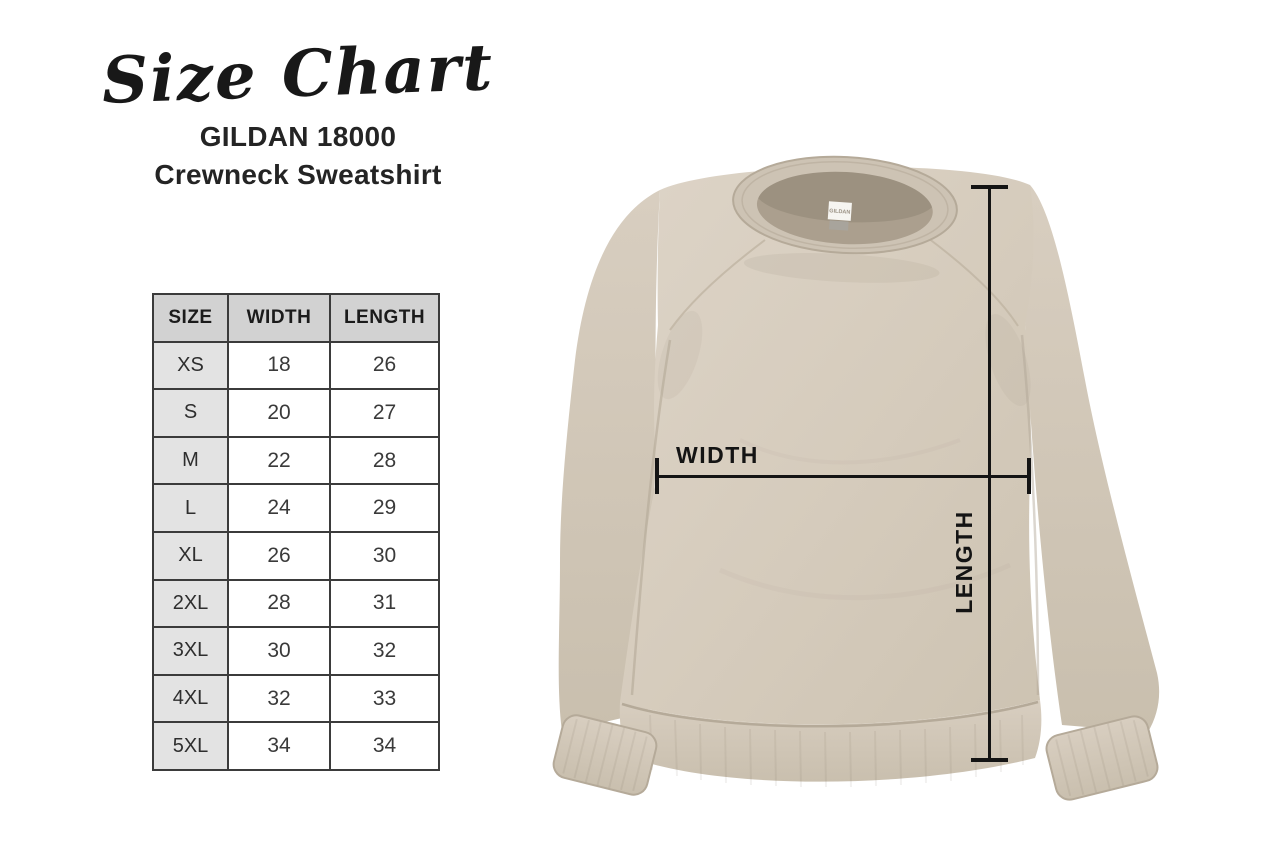 Image resolution: width=1280 pixels, height=853 pixels. Describe the element at coordinates (384, 698) in the screenshot. I see `length-value: 33` at that location.